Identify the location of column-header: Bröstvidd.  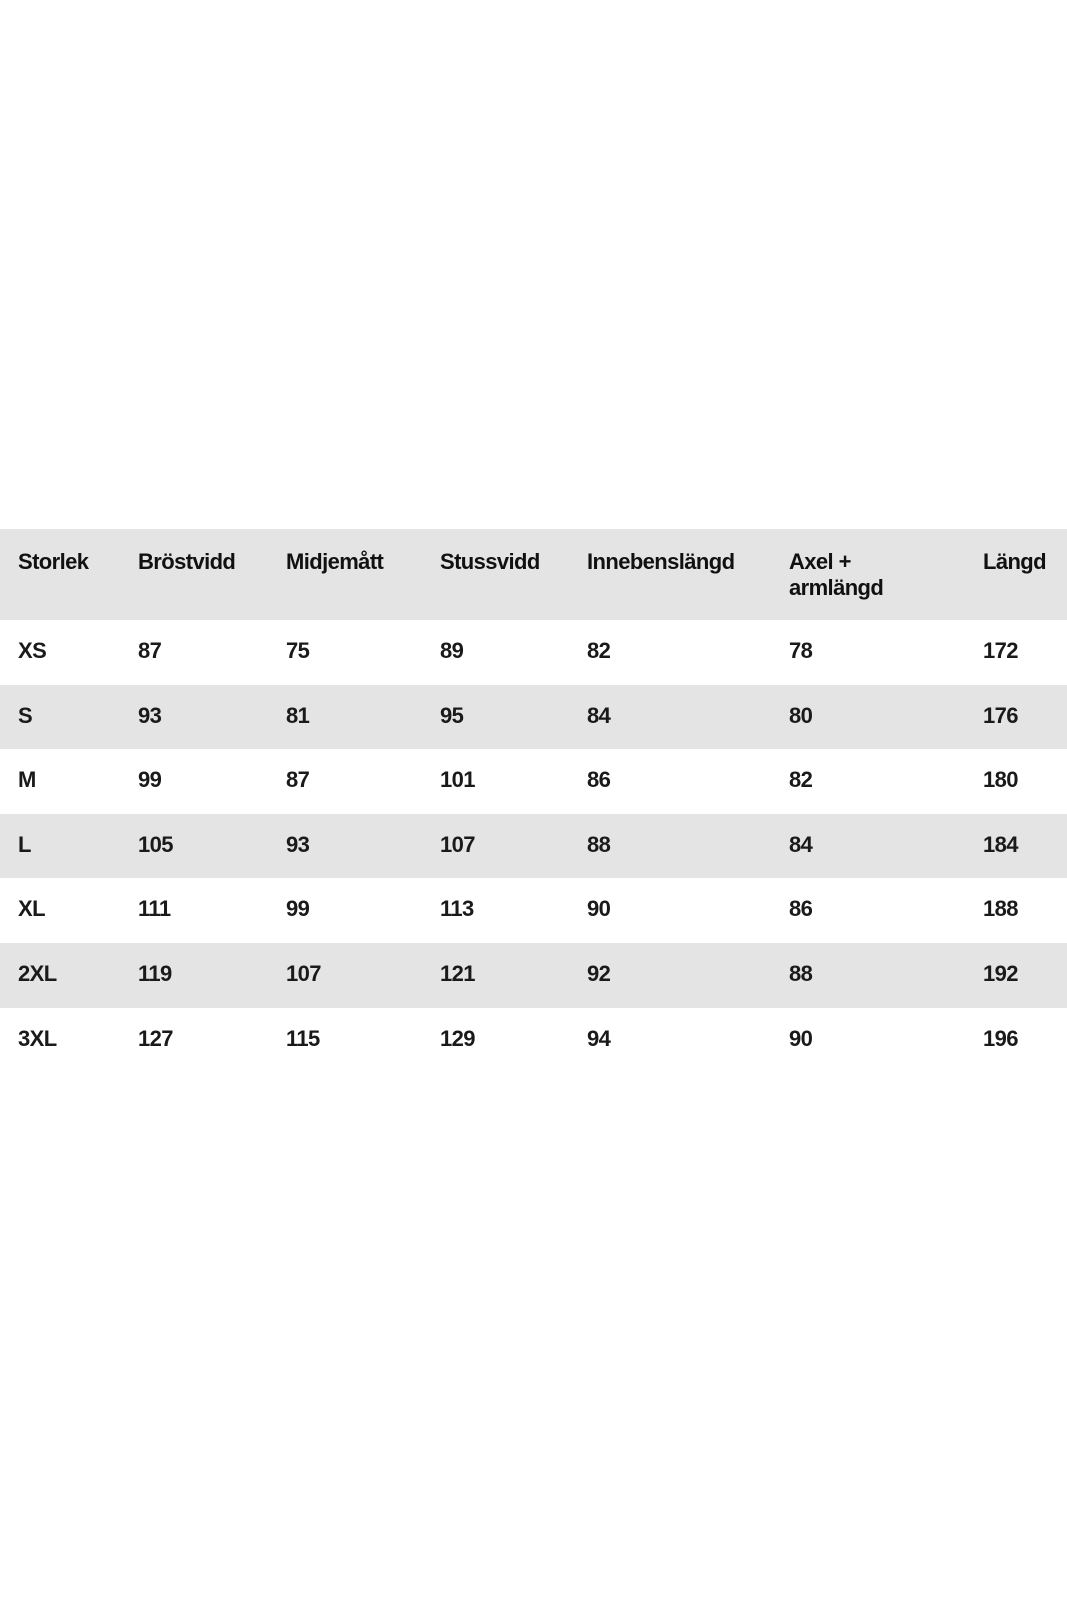
(187, 561).